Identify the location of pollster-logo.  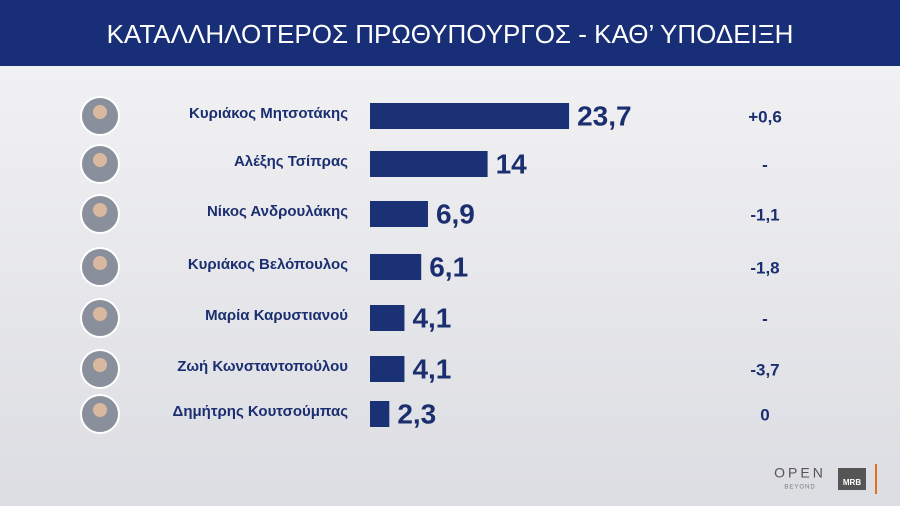
(852, 479).